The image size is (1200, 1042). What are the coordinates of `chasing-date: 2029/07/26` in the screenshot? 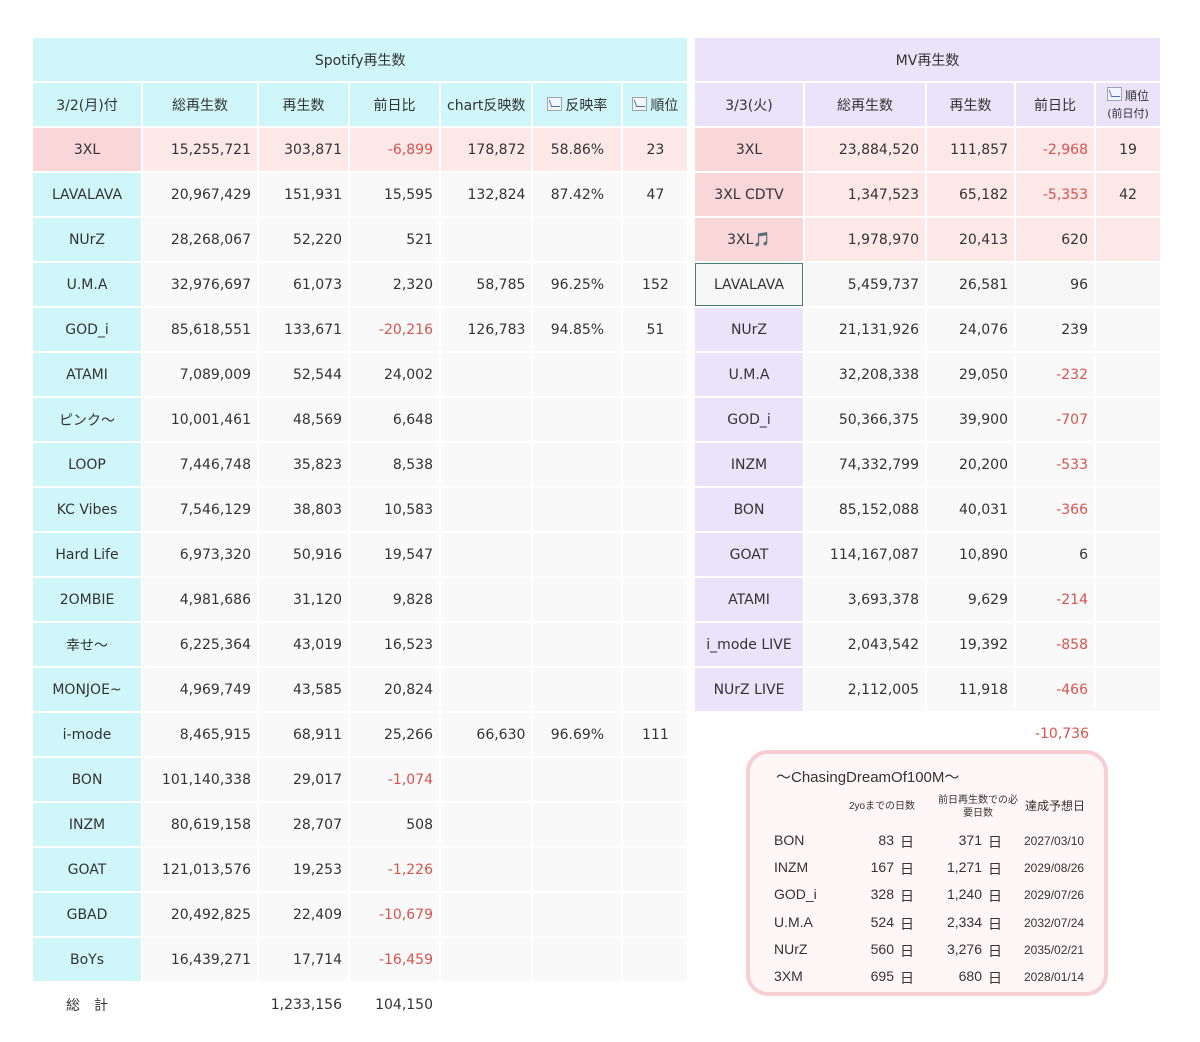 It's located at (1054, 895).